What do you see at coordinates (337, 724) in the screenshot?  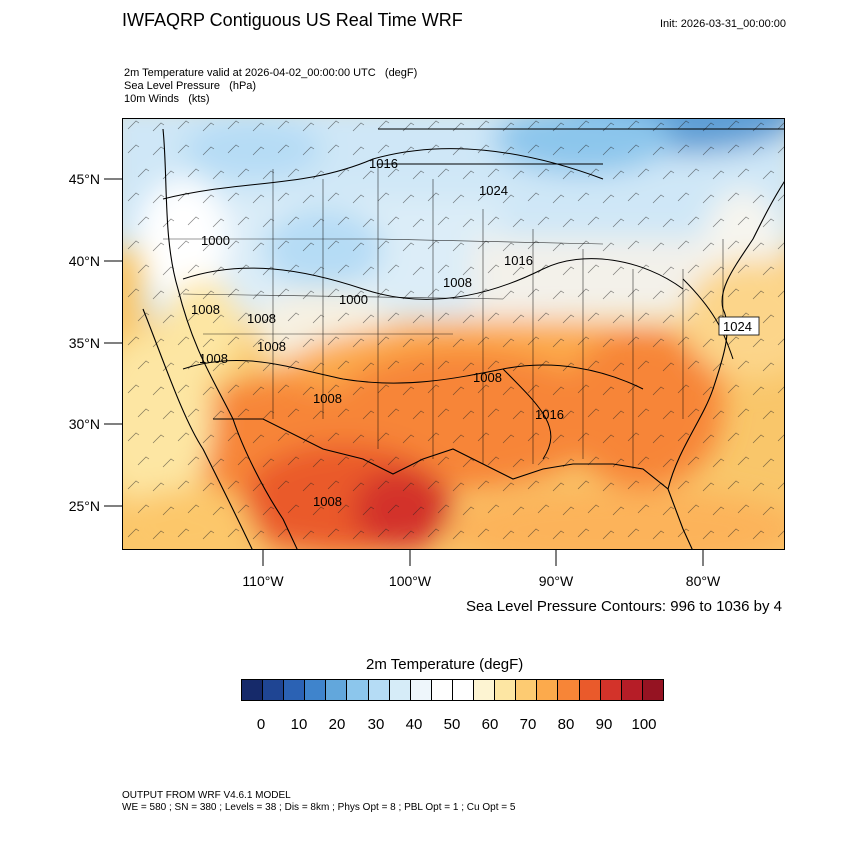 I see `colorbar-tick-label: 20` at bounding box center [337, 724].